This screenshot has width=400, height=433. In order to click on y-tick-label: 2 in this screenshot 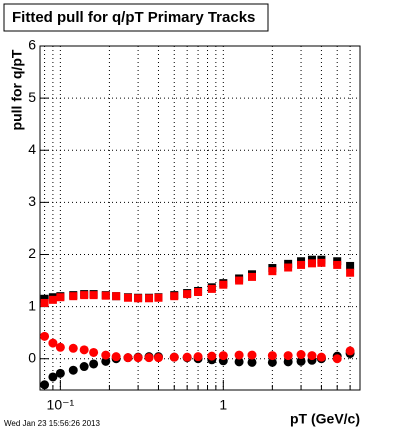, I will do `click(32, 253)`.